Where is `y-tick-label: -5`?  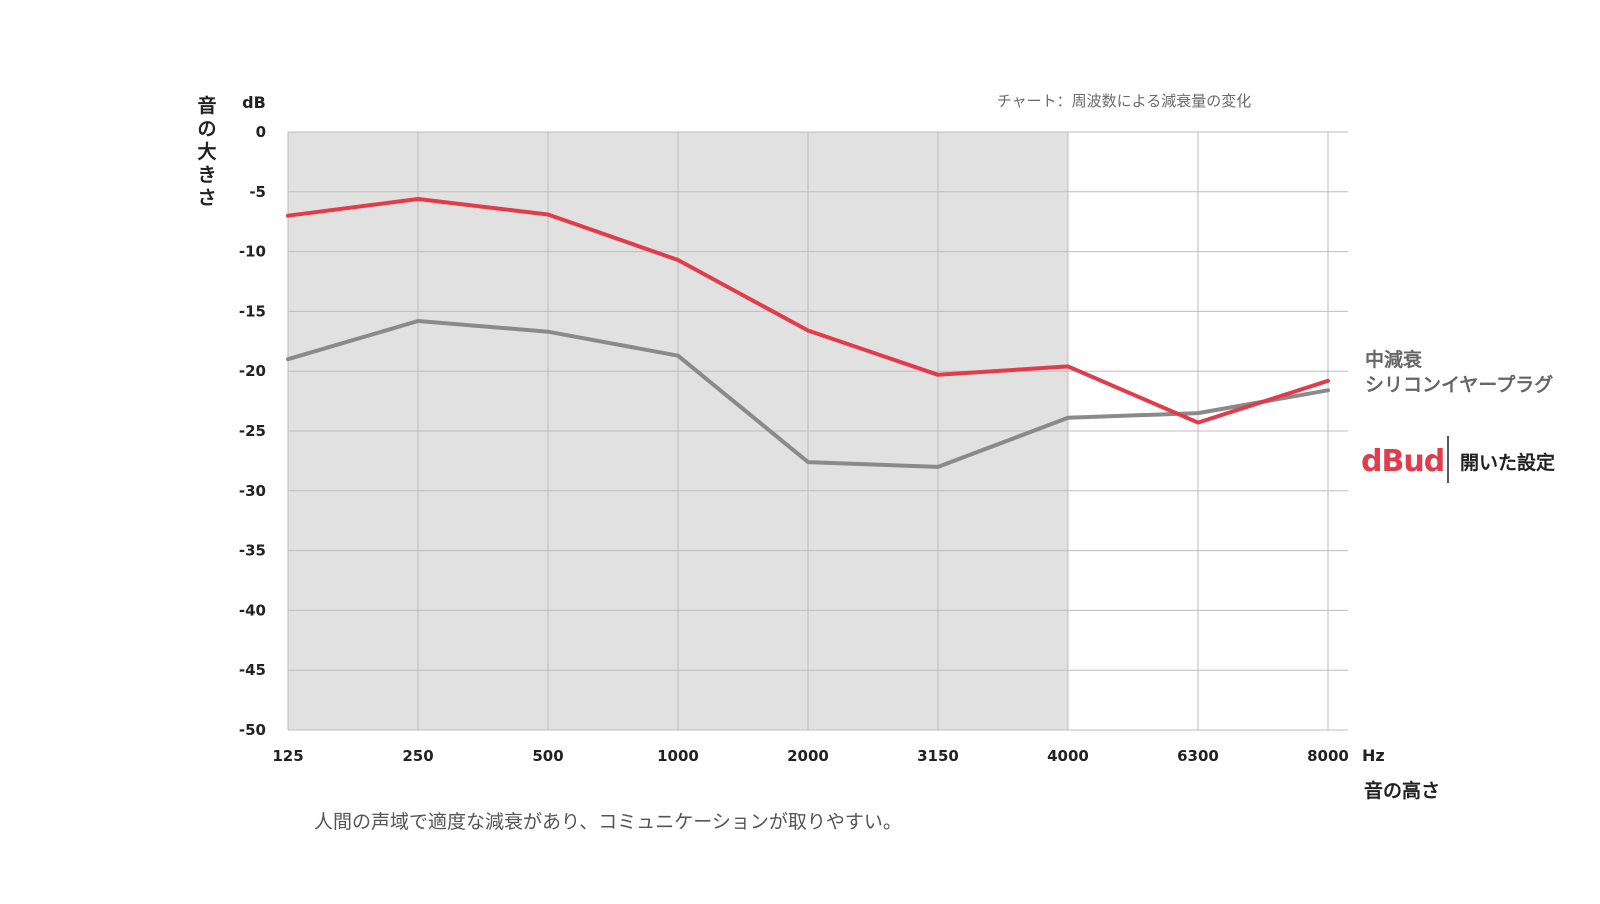
y-tick-label: -5 is located at coordinates (257, 192).